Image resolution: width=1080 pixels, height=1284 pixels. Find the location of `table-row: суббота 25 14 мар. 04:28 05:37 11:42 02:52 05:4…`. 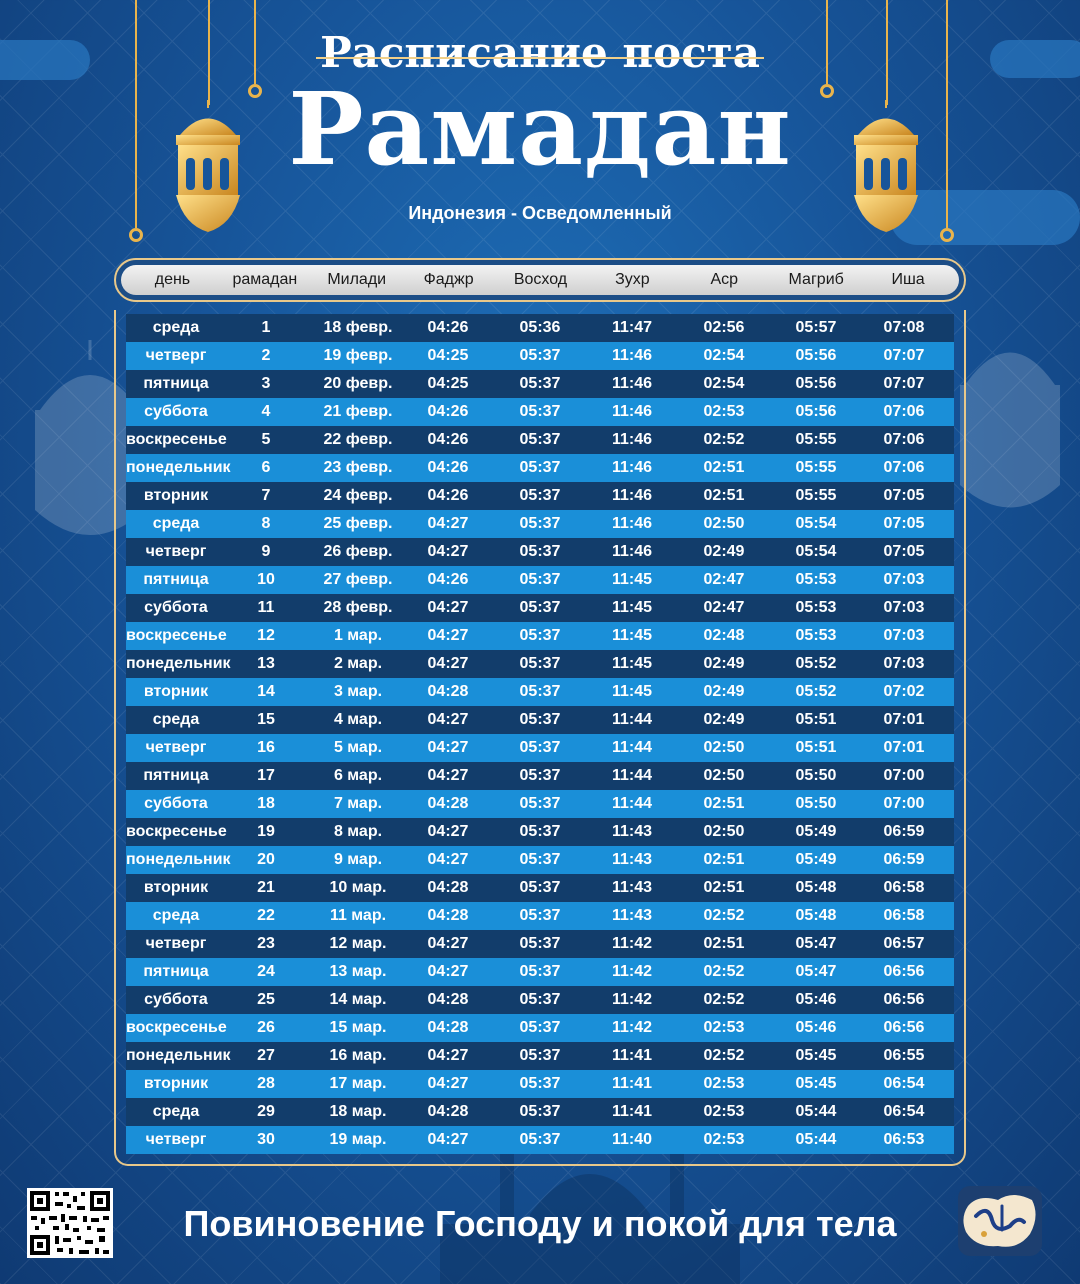

table-row: суббота 25 14 мар. 04:28 05:37 11:42 02:52 05:4… is located at coordinates (540, 1000).